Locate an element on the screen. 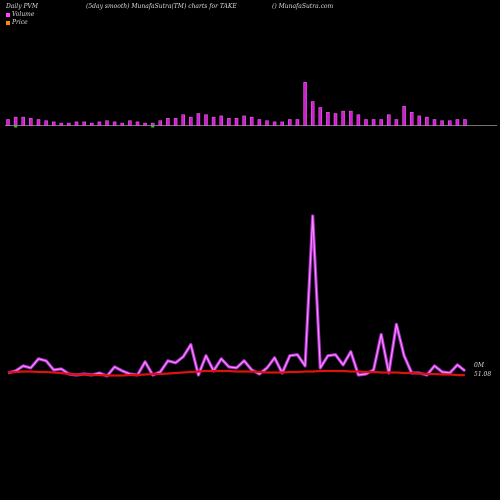 Image resolution: width=500 pixels, height=500 pixels. legend-price: Price is located at coordinates (17, 22).